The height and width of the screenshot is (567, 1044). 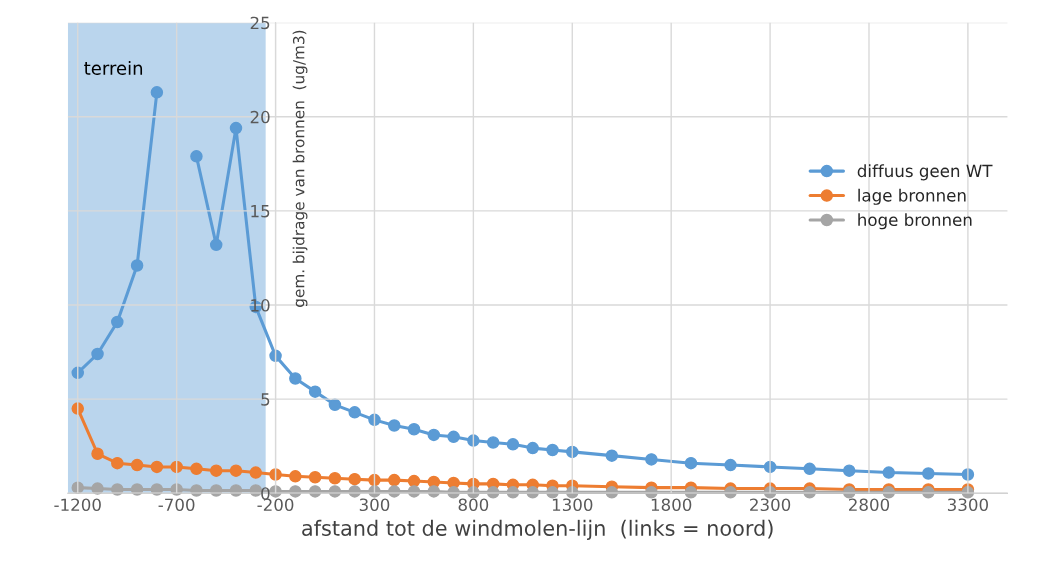 What do you see at coordinates (770, 505) in the screenshot?
I see `x-tick-label: 2300` at bounding box center [770, 505].